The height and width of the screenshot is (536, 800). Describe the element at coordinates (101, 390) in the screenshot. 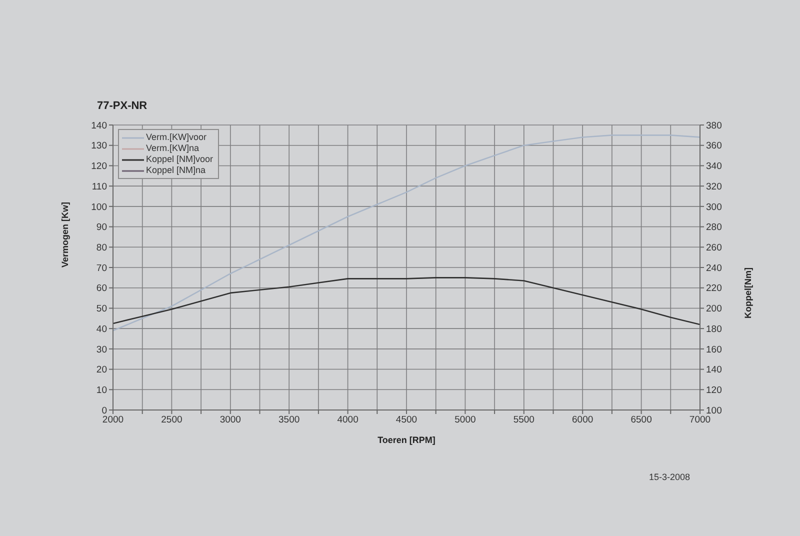

I see `y-tick-label: 10` at that location.